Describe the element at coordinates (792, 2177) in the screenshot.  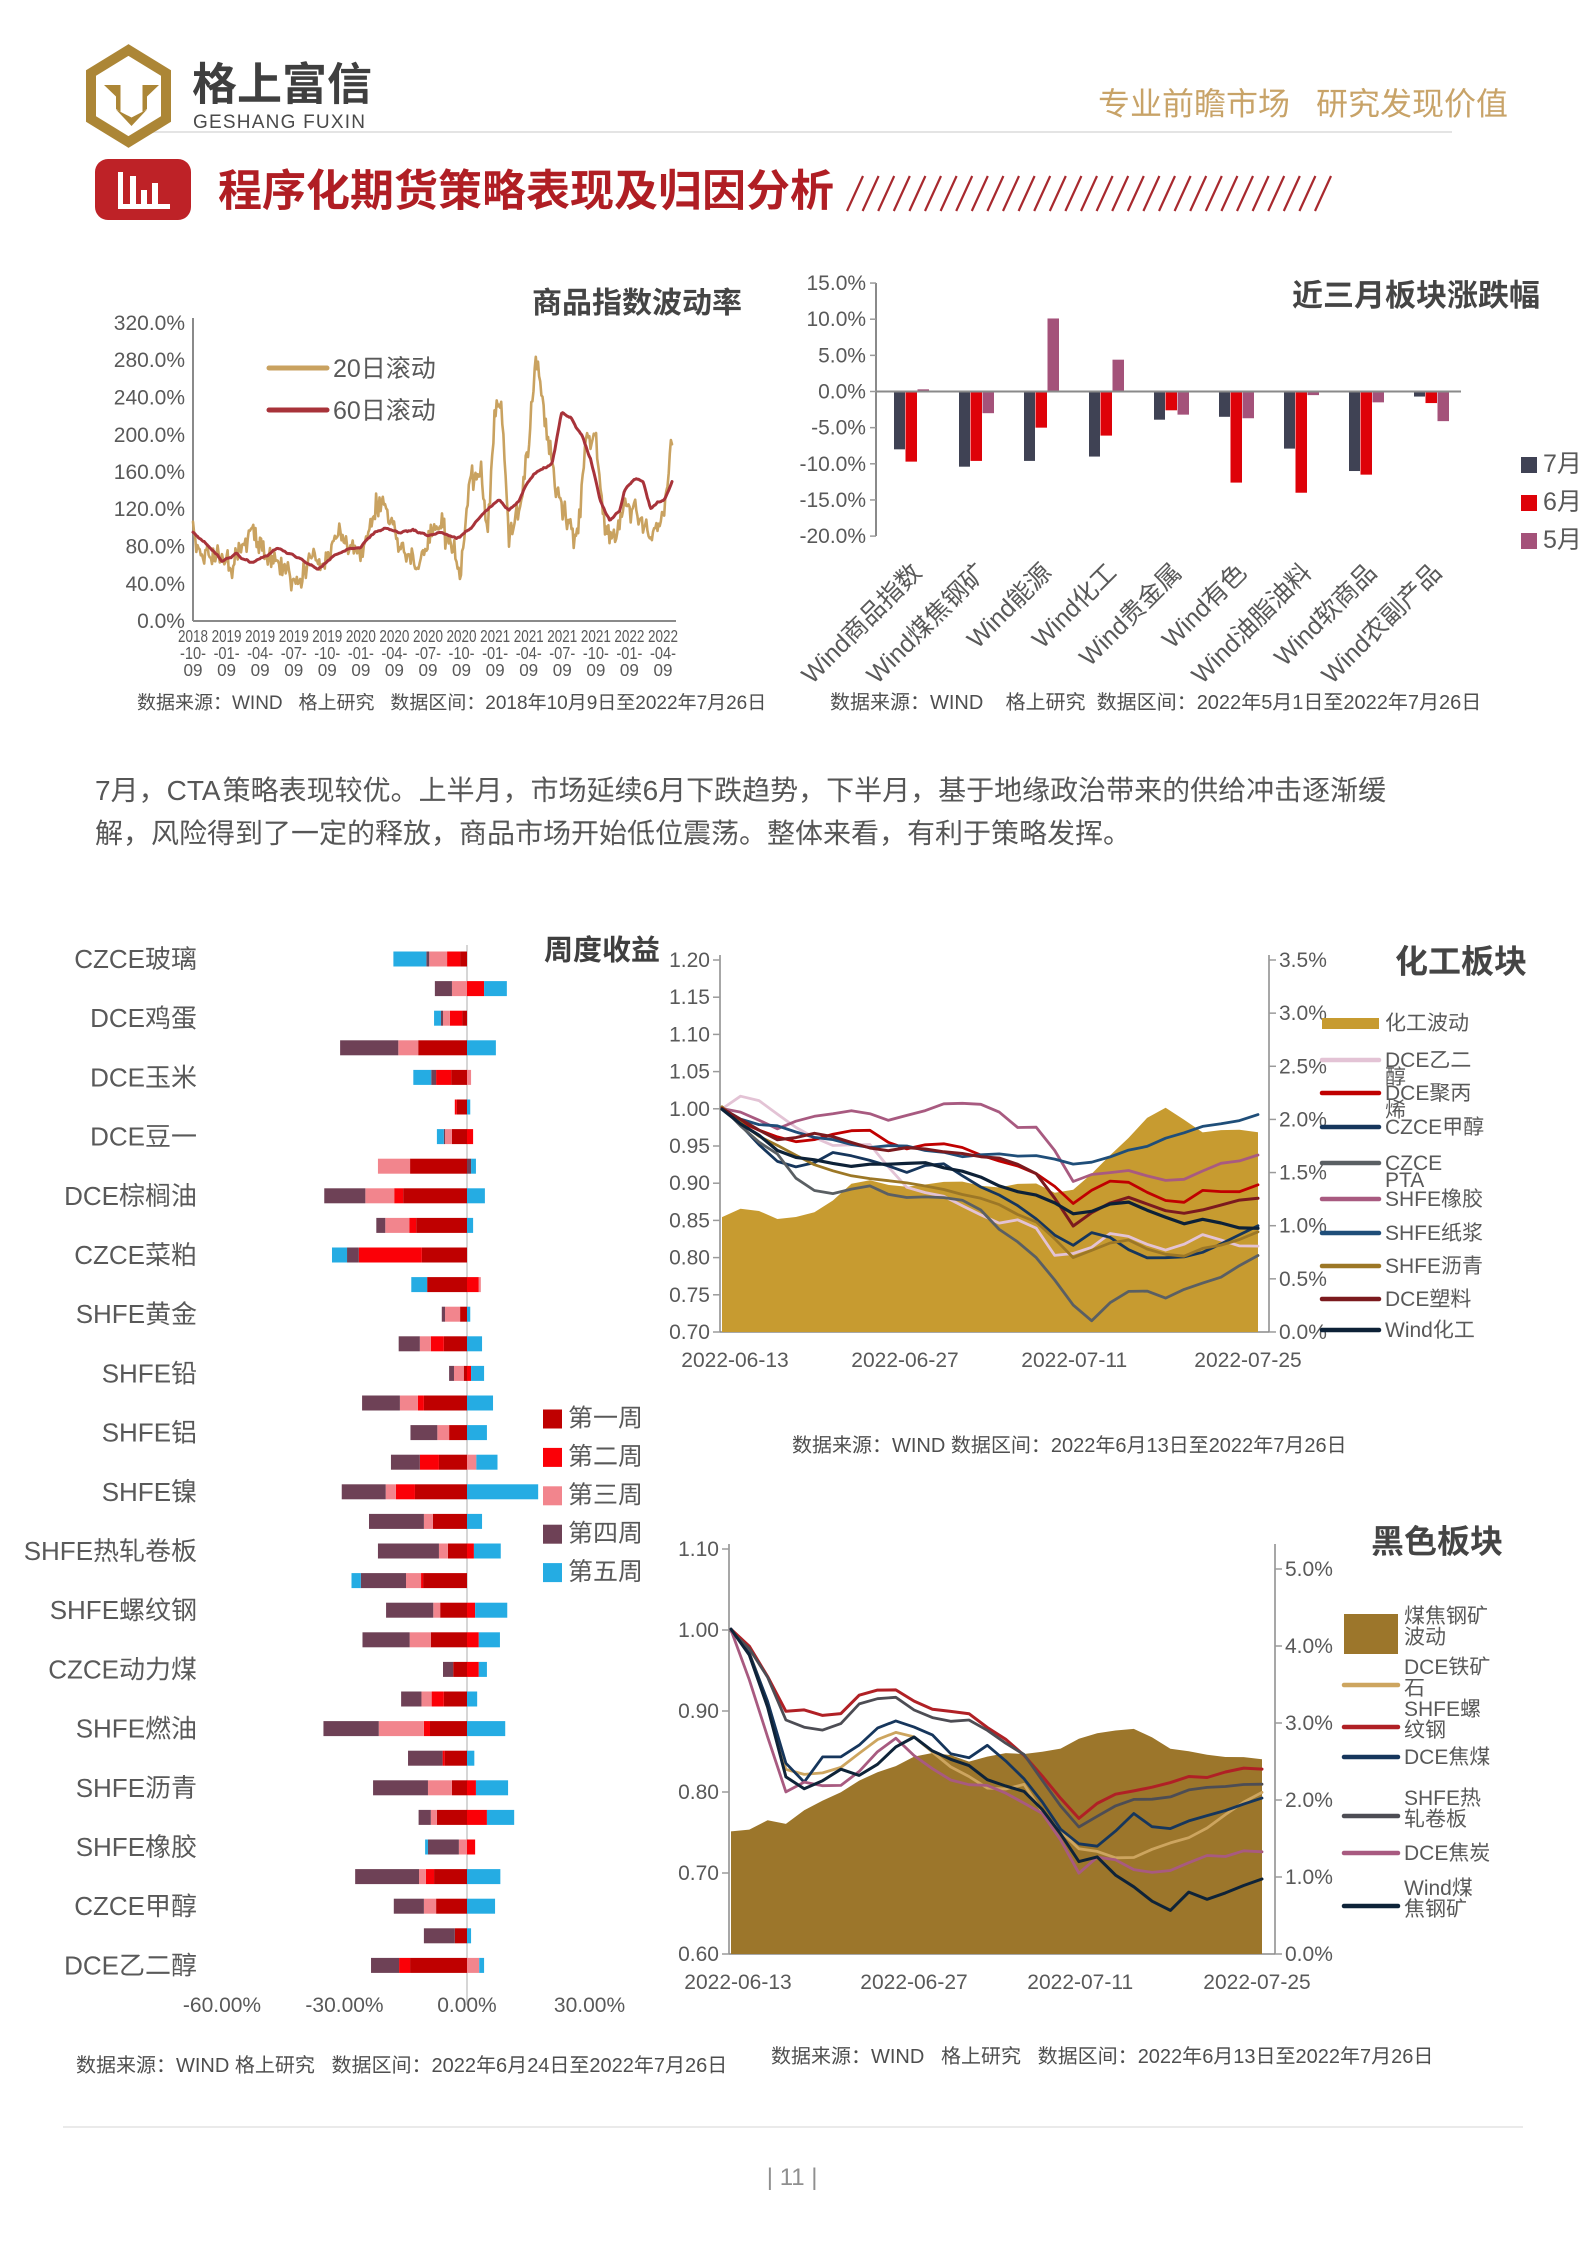
I see `svg-text: | 11 |` at that location.